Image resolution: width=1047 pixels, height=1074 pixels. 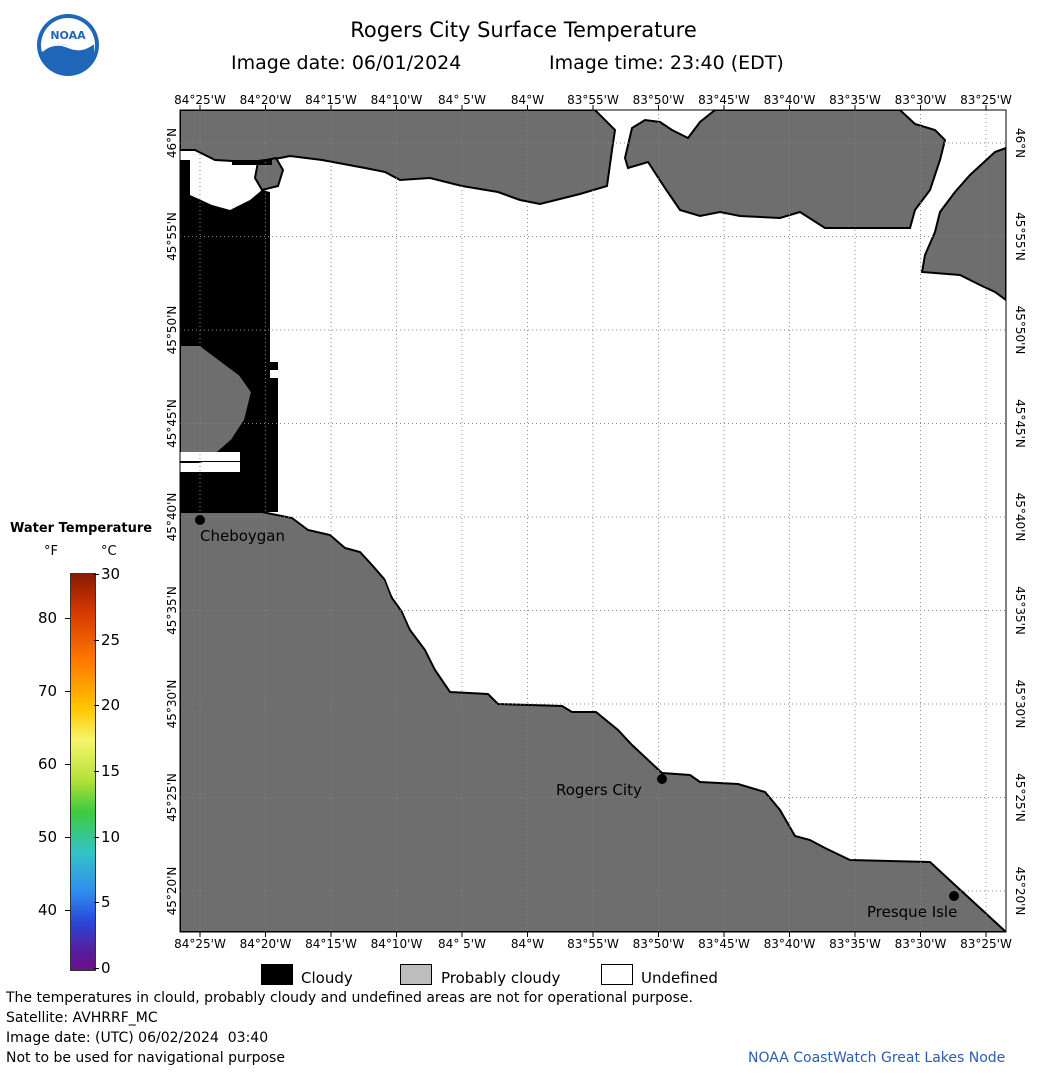 I want to click on lon-label-bottom: 83°30'W, so click(x=921, y=944).